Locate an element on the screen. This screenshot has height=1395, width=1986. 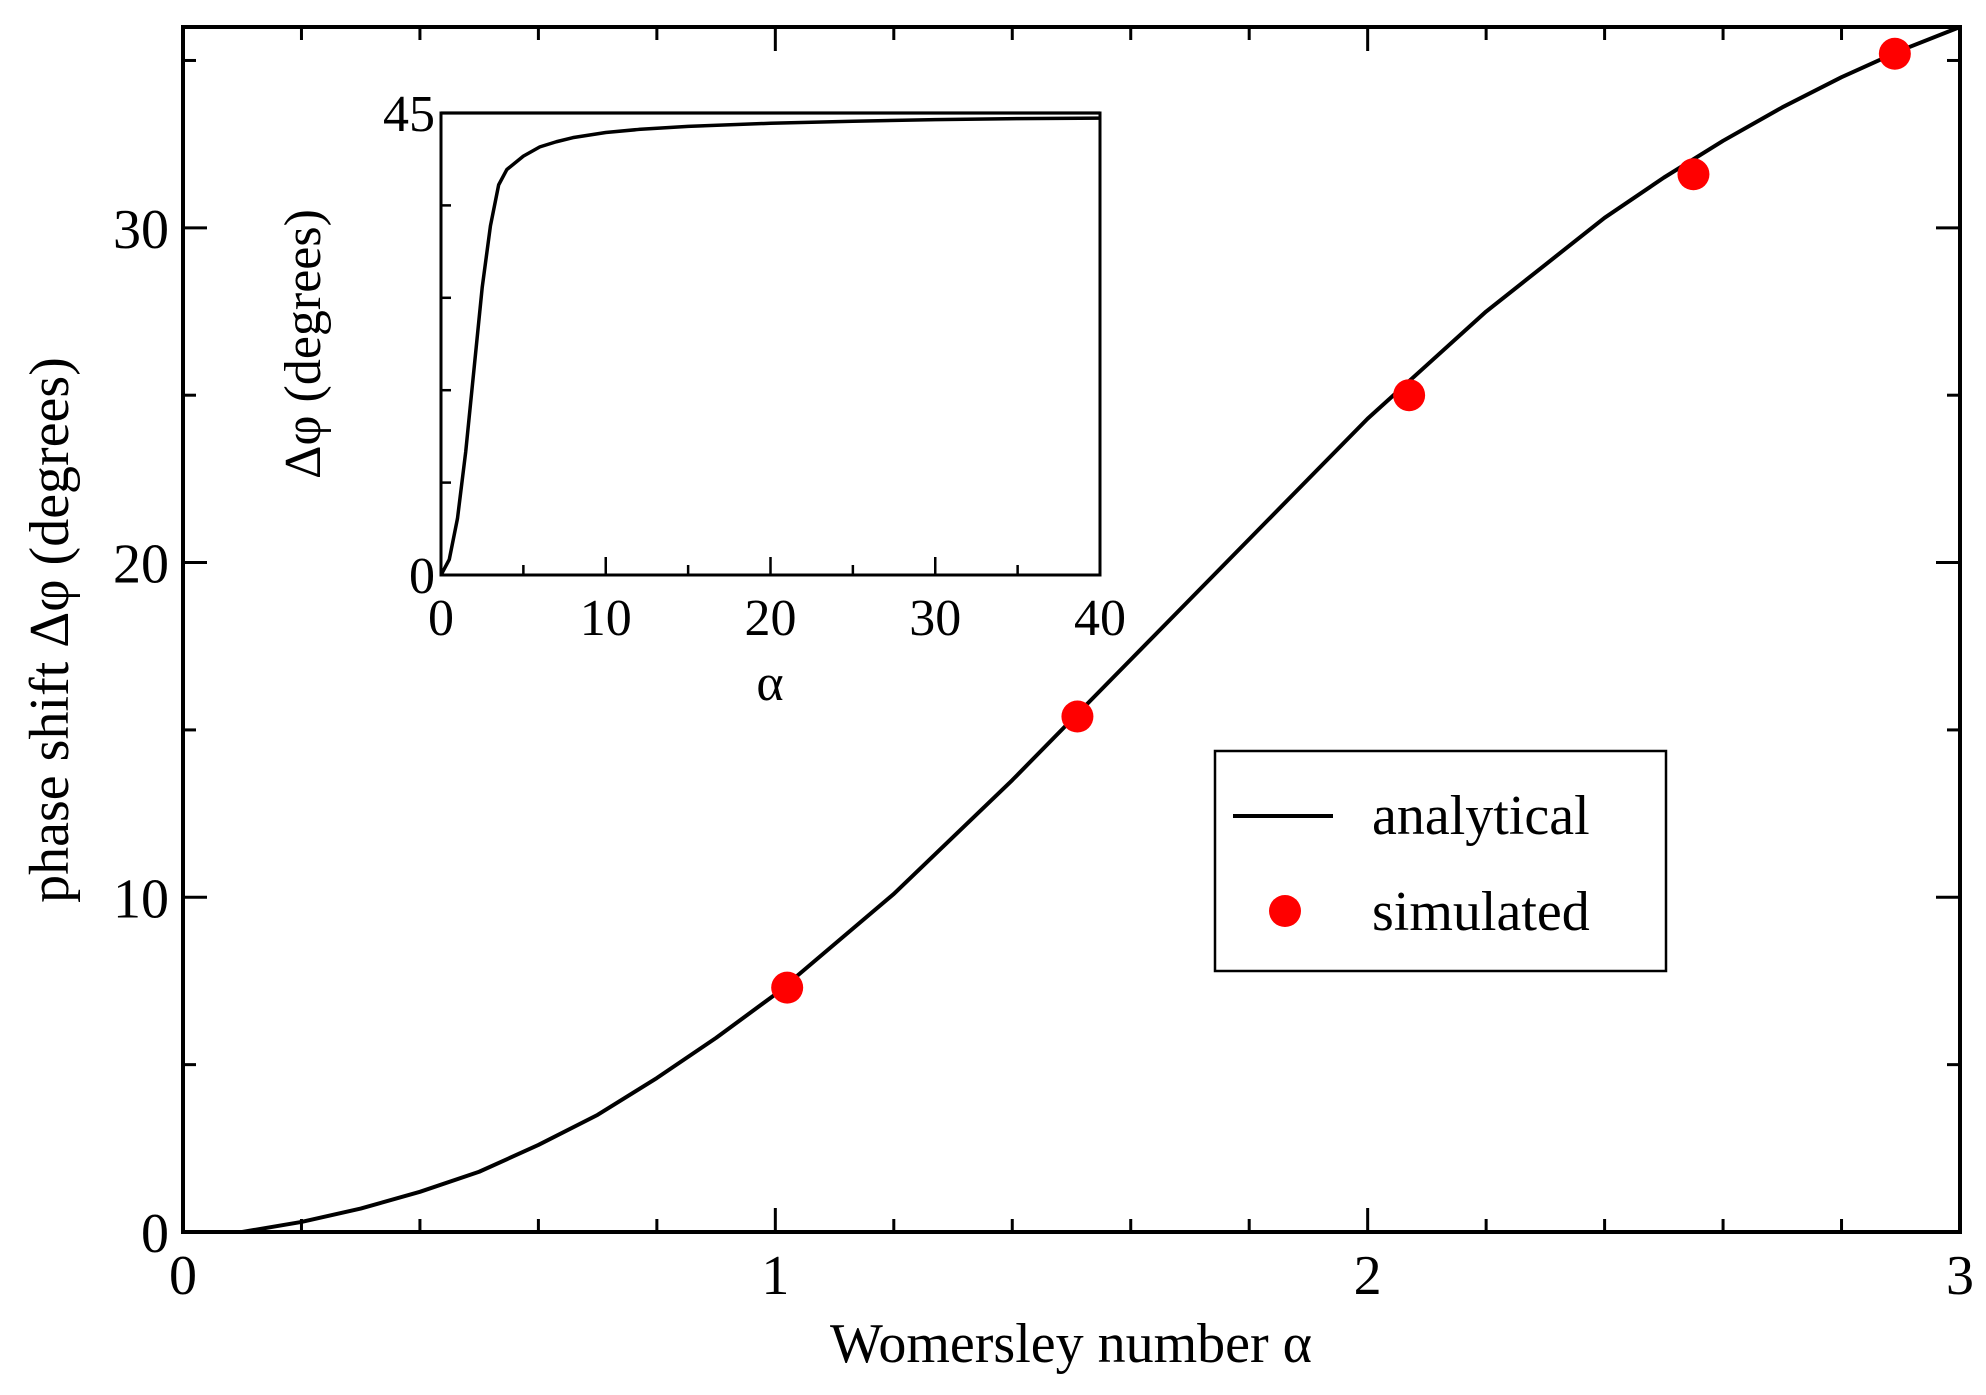
legend: analytical simulated is located at coordinates (1440, 861).